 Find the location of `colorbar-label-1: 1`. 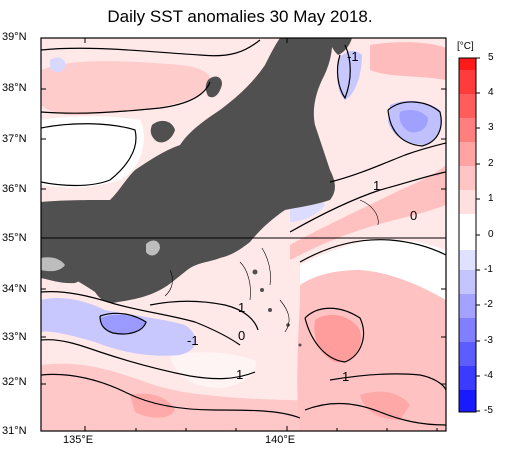

colorbar-label-1: 1 is located at coordinates (491, 198).